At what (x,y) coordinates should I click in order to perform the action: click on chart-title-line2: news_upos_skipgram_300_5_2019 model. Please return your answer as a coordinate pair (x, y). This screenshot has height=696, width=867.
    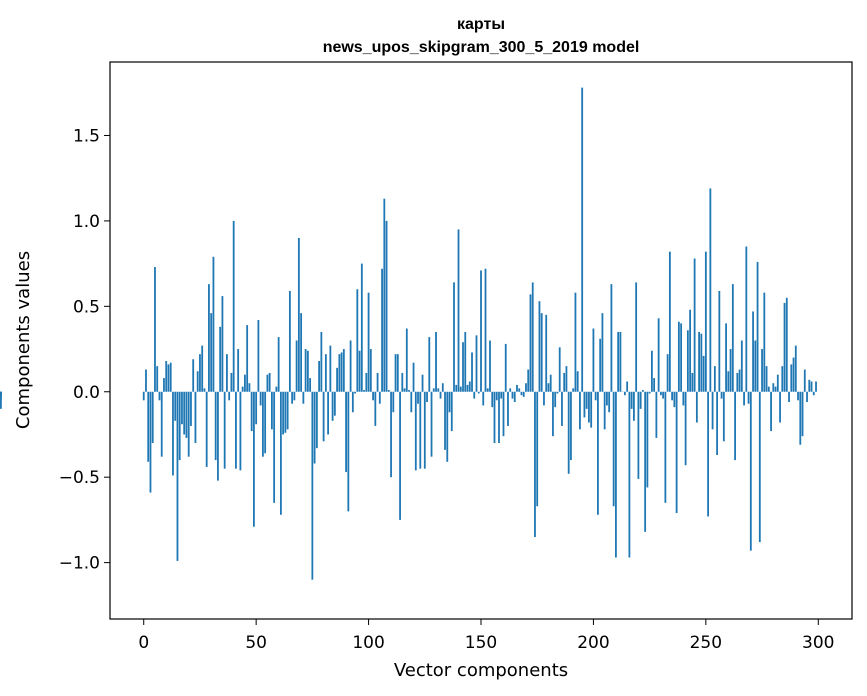
    Looking at the image, I should click on (481, 47).